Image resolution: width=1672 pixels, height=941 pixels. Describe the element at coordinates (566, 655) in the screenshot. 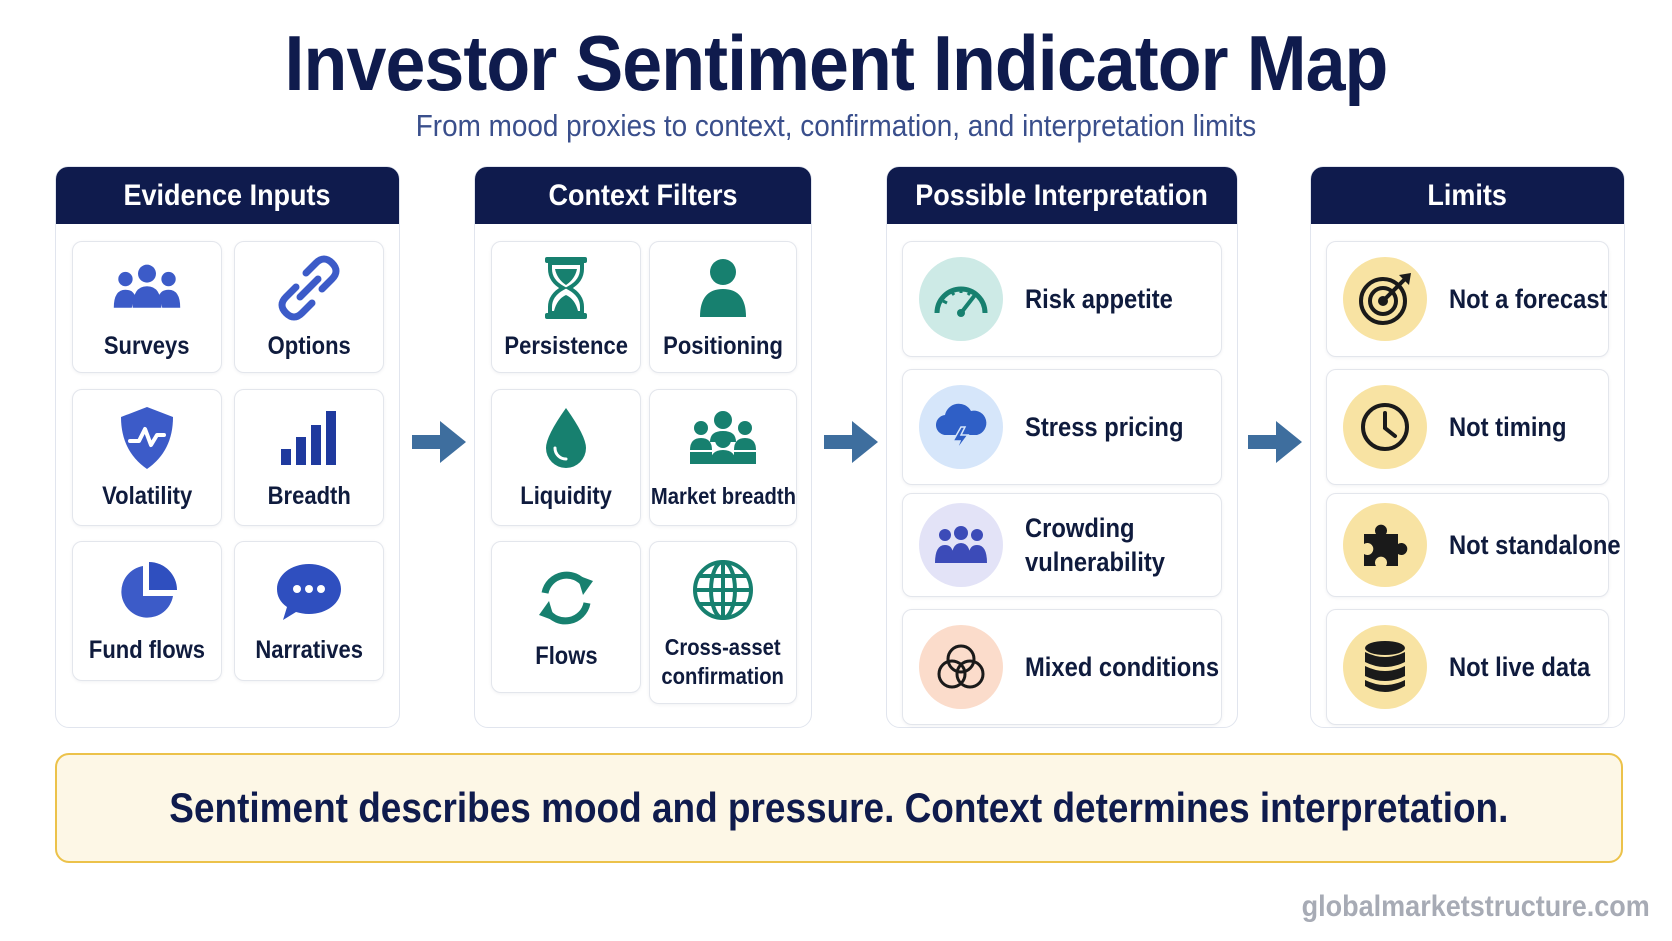

I see `tile-label: Flows` at that location.